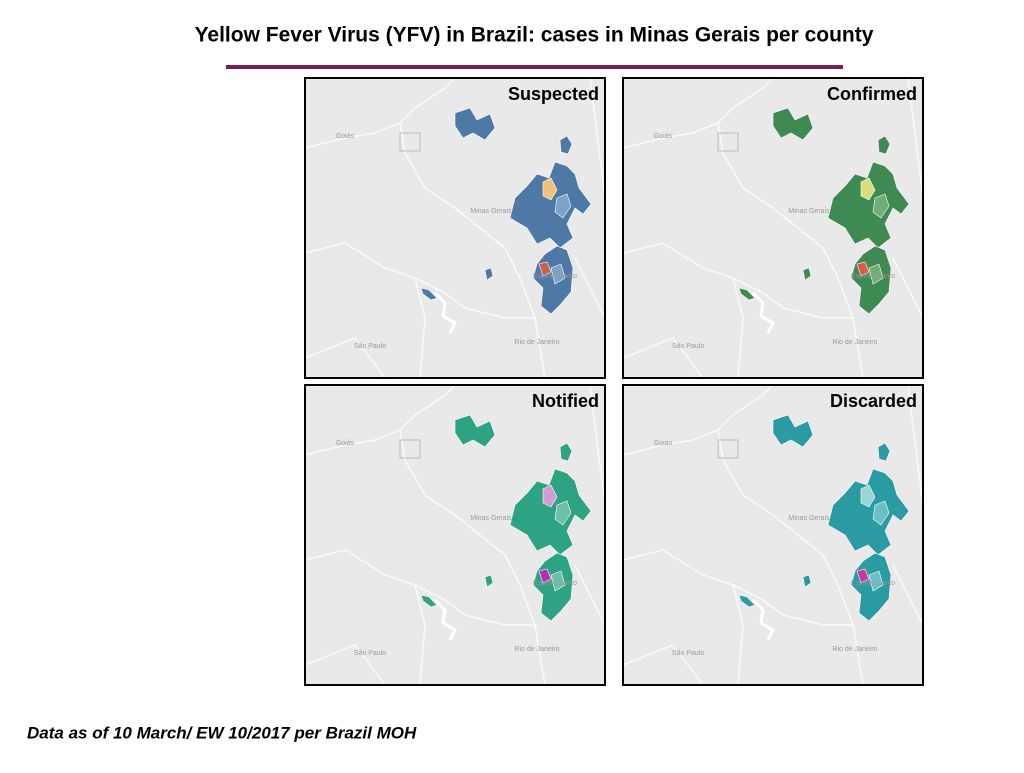 The height and width of the screenshot is (773, 1024). What do you see at coordinates (873, 401) in the screenshot?
I see `panel-label: Discarded` at bounding box center [873, 401].